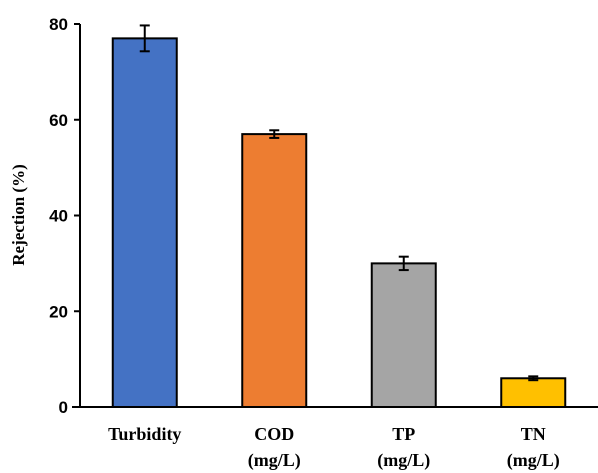  What do you see at coordinates (274, 447) in the screenshot?
I see `x-category-label: COD (mg/L)` at bounding box center [274, 447].